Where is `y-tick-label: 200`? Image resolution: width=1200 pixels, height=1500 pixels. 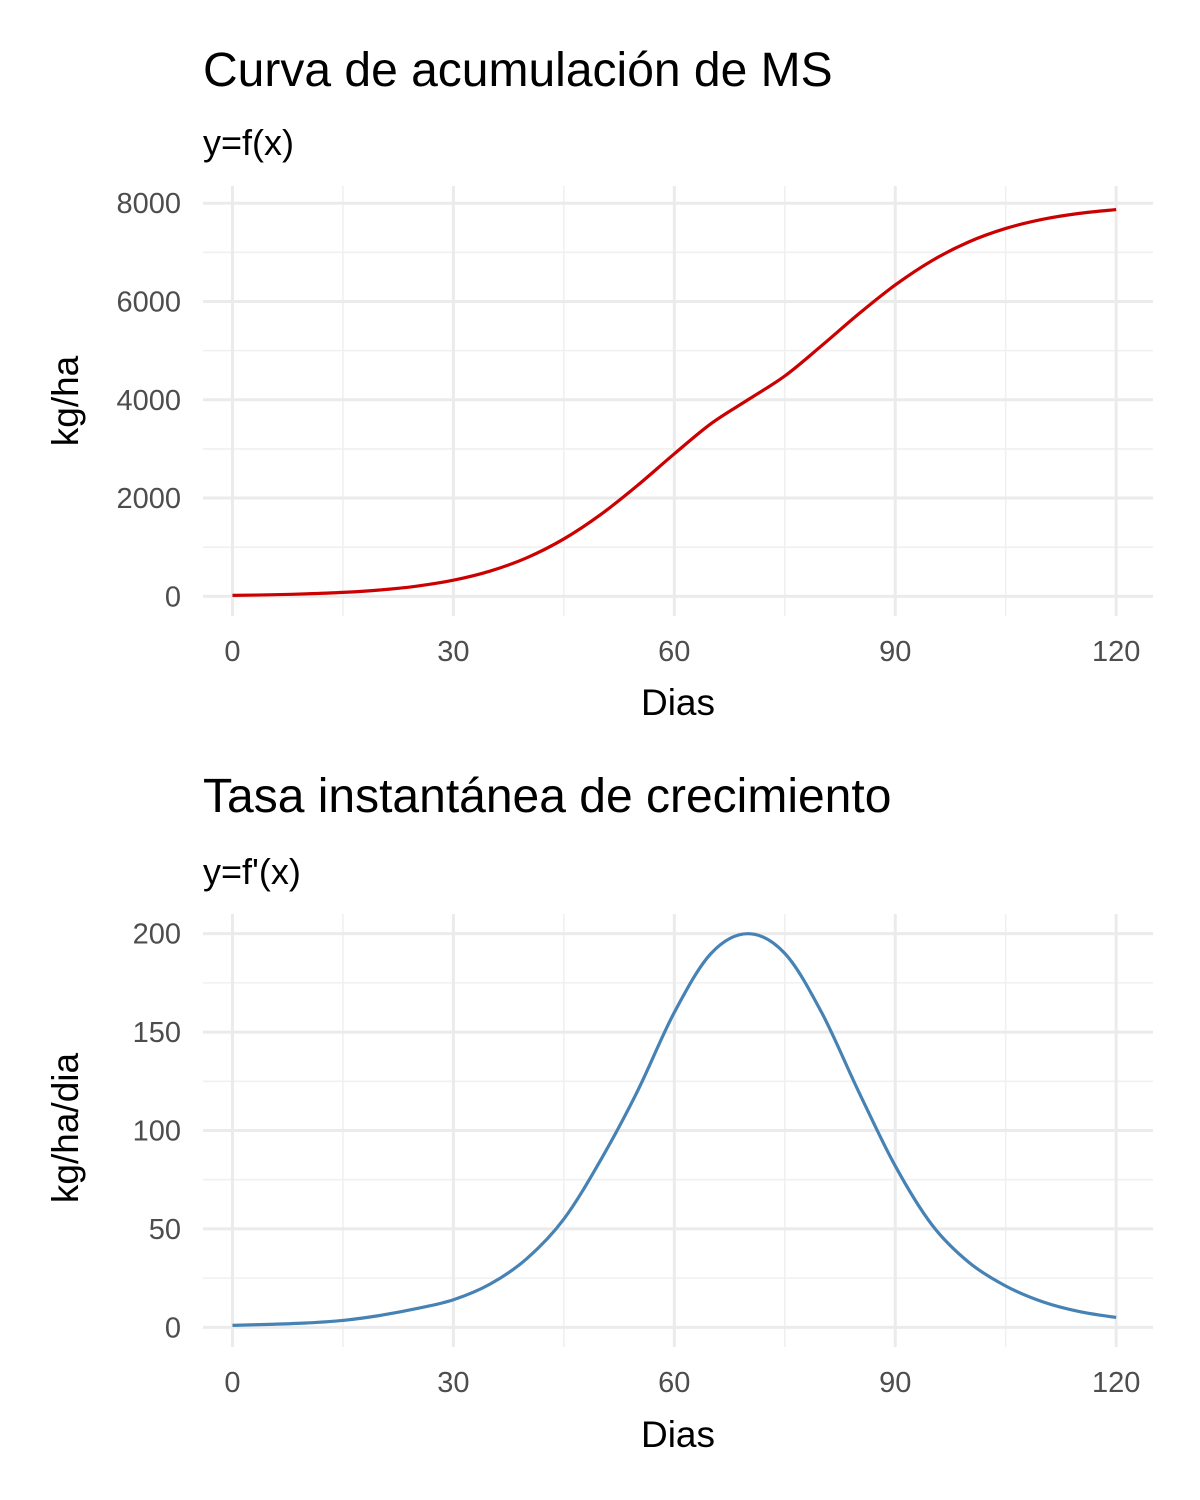 y-tick-label: 200 is located at coordinates (157, 935).